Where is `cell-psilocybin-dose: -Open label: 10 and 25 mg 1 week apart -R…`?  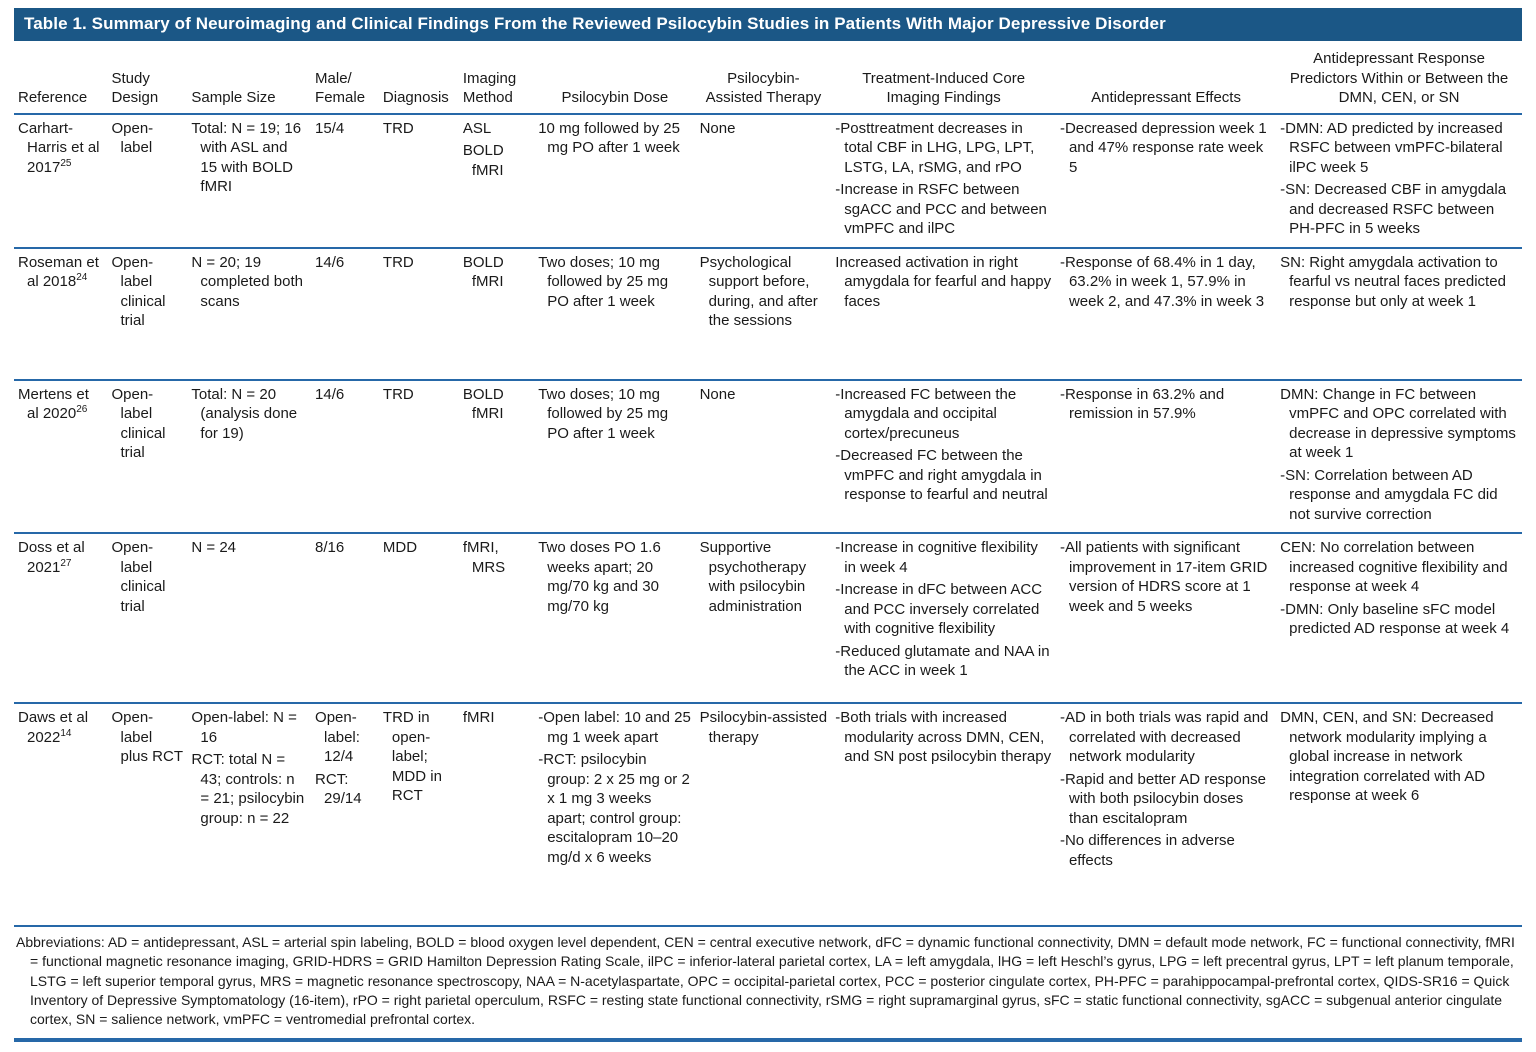
cell-psilocybin-dose: -Open label: 10 and 25 mg 1 week apart -R… is located at coordinates (615, 813).